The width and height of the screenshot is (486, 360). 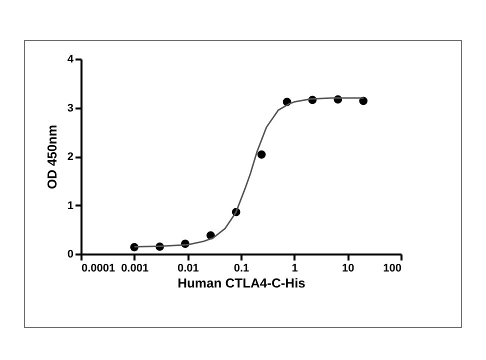 I want to click on x-tick-label: 0.01, so click(x=188, y=268).